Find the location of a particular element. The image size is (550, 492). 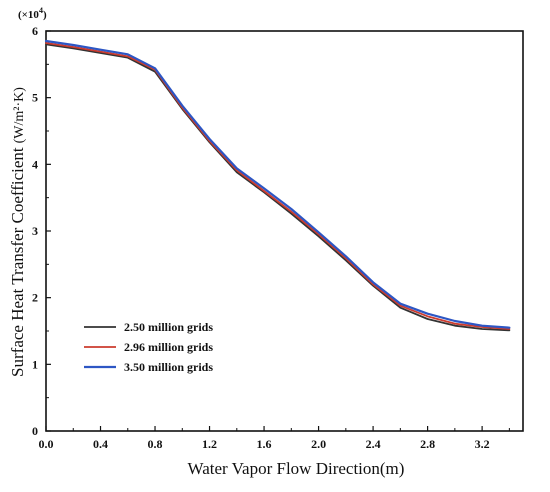

x-tick-label: 2.0 is located at coordinates (318, 444).